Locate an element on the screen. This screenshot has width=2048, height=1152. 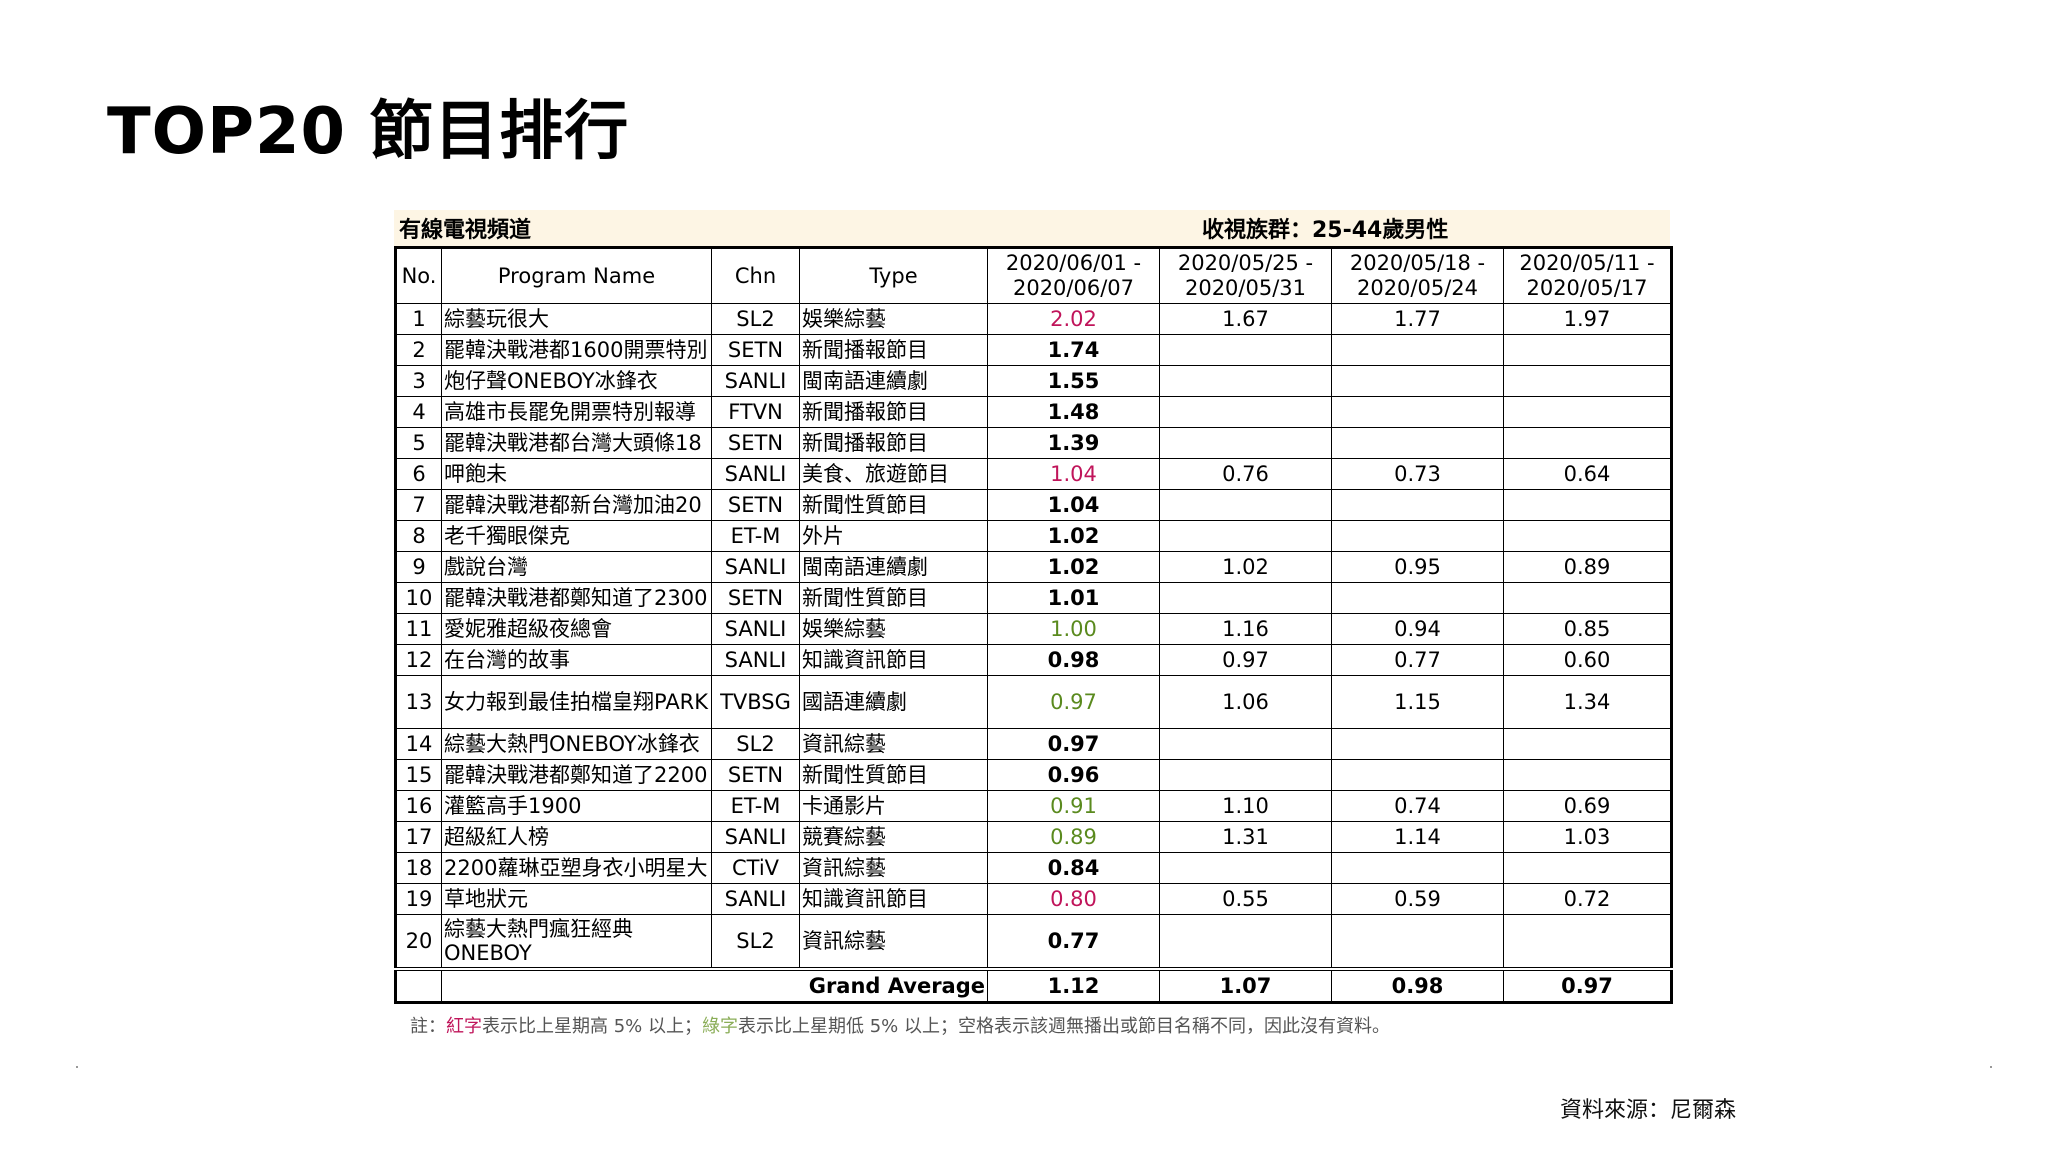
rating-week-3: 1.14 is located at coordinates (1417, 837).